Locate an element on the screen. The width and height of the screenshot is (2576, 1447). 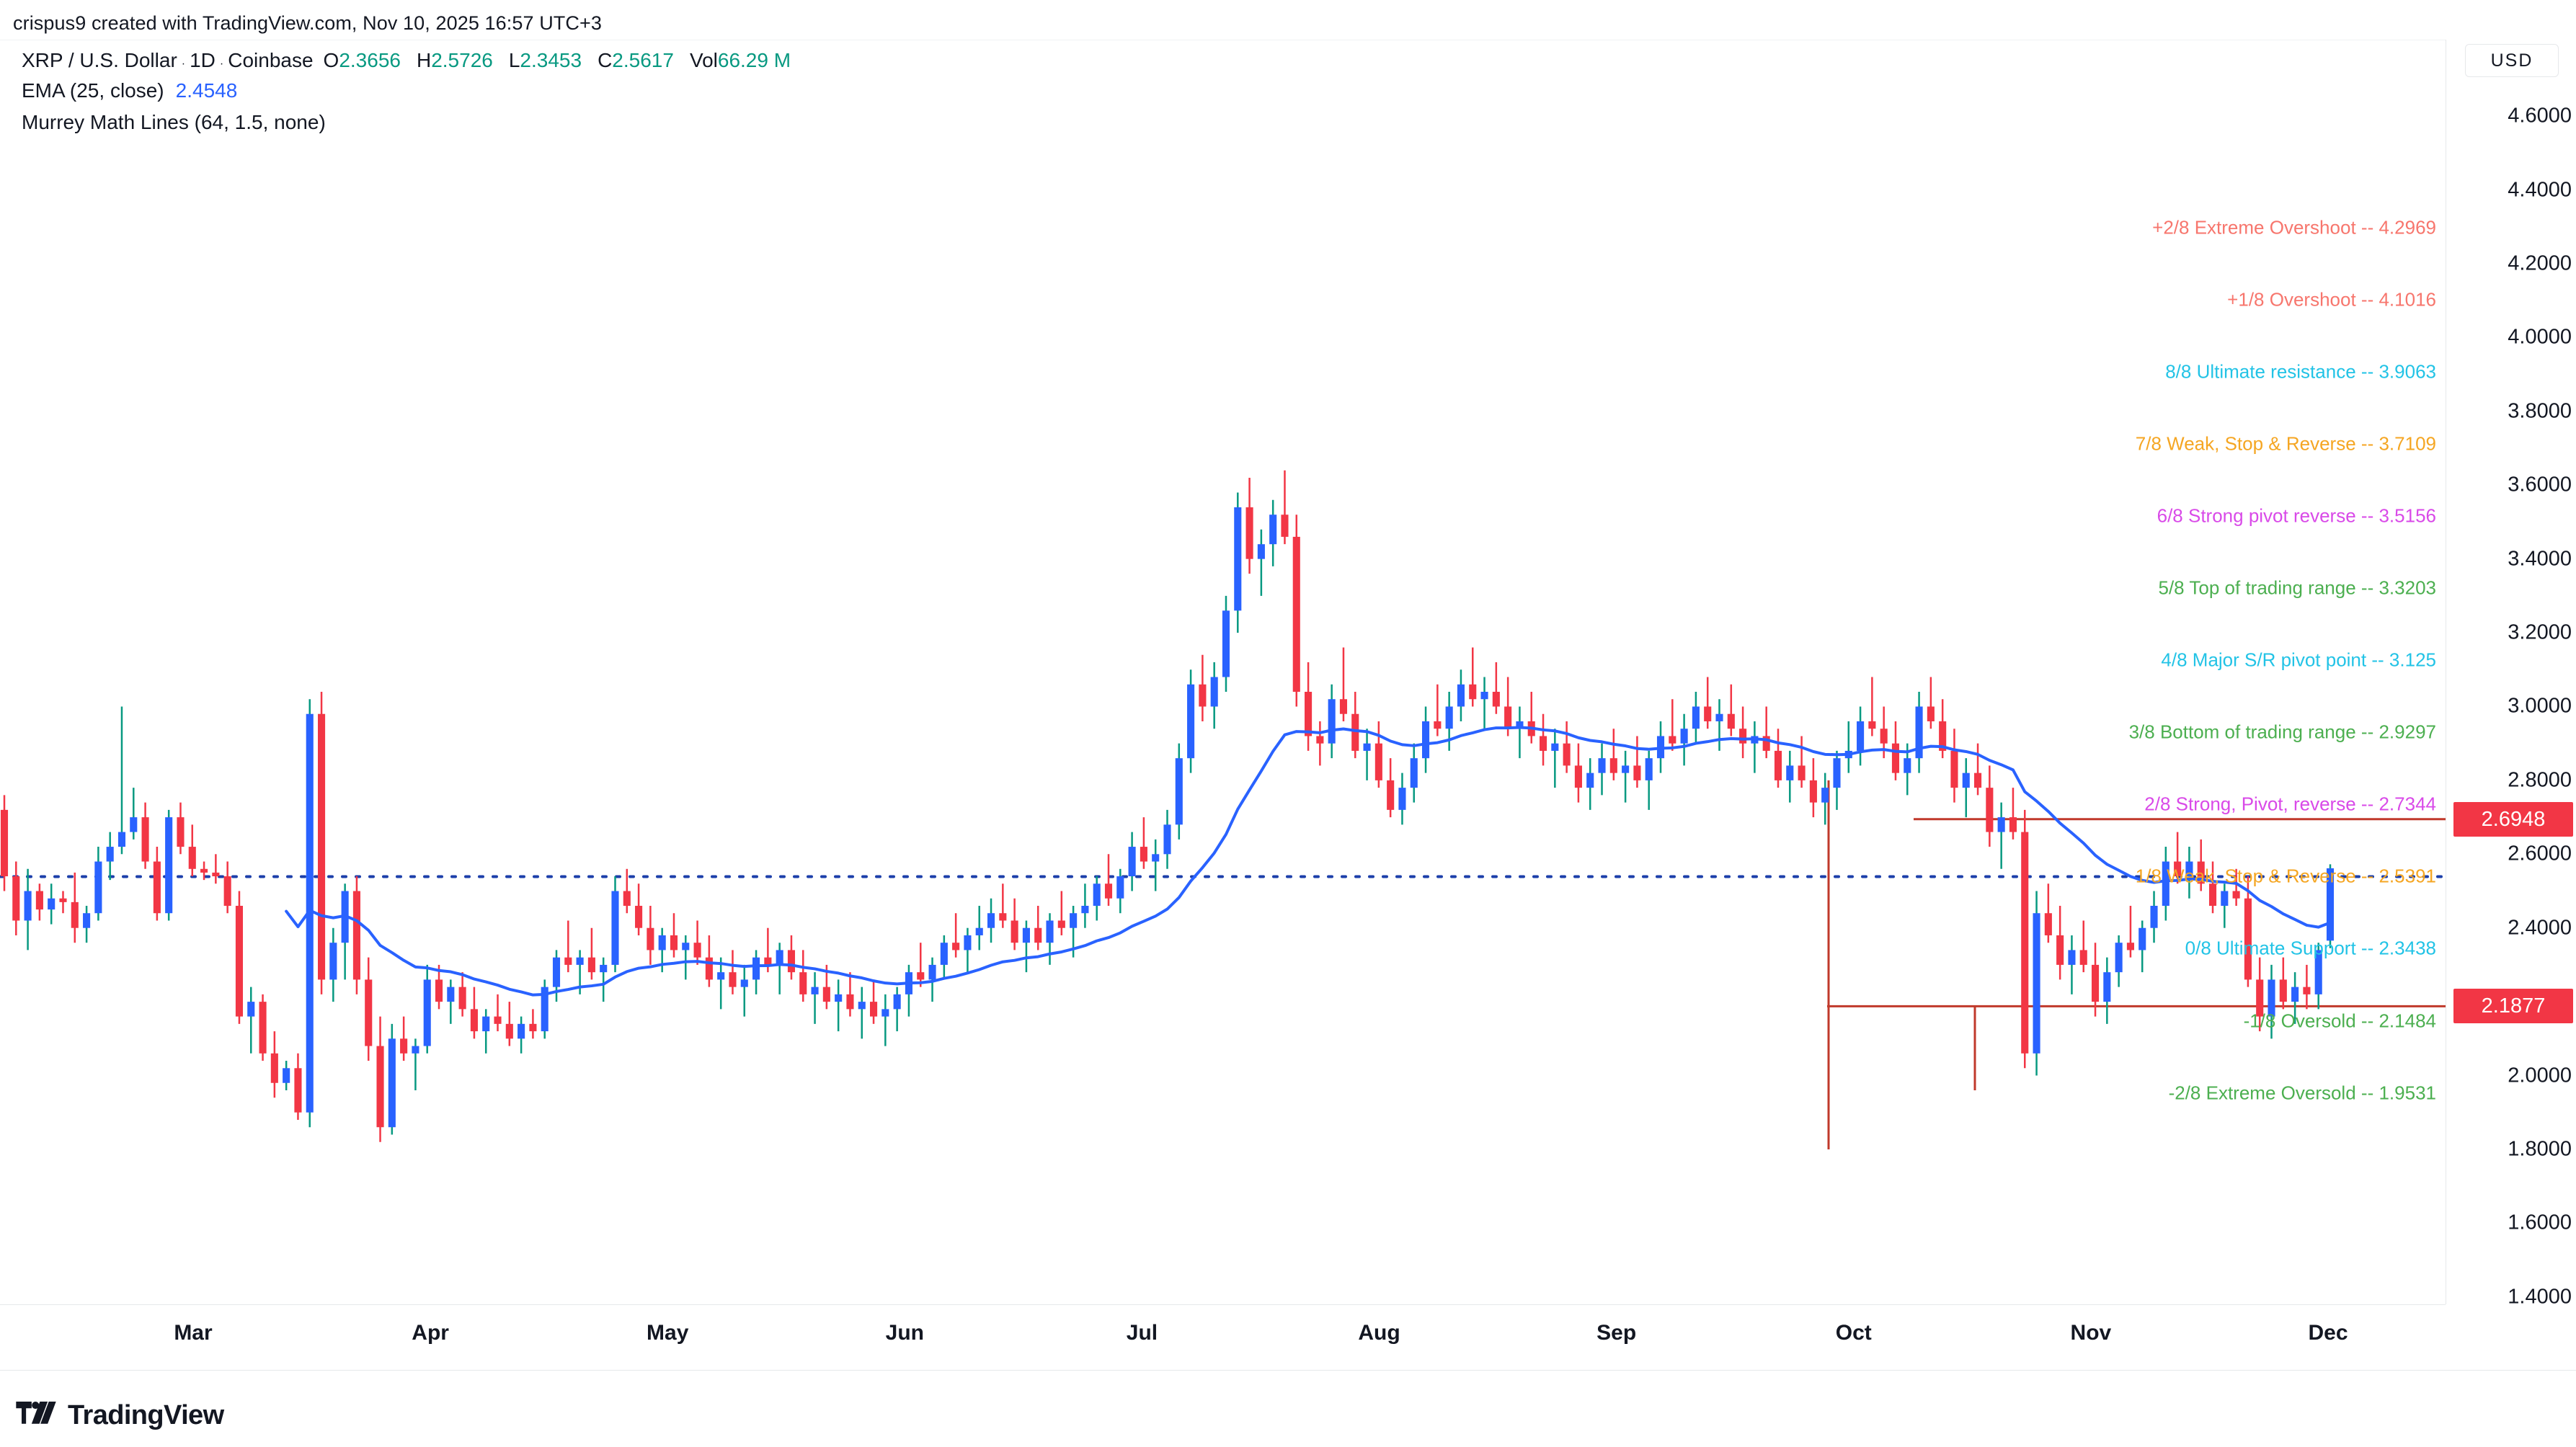
ohlc-low-label: L is located at coordinates (514, 60).